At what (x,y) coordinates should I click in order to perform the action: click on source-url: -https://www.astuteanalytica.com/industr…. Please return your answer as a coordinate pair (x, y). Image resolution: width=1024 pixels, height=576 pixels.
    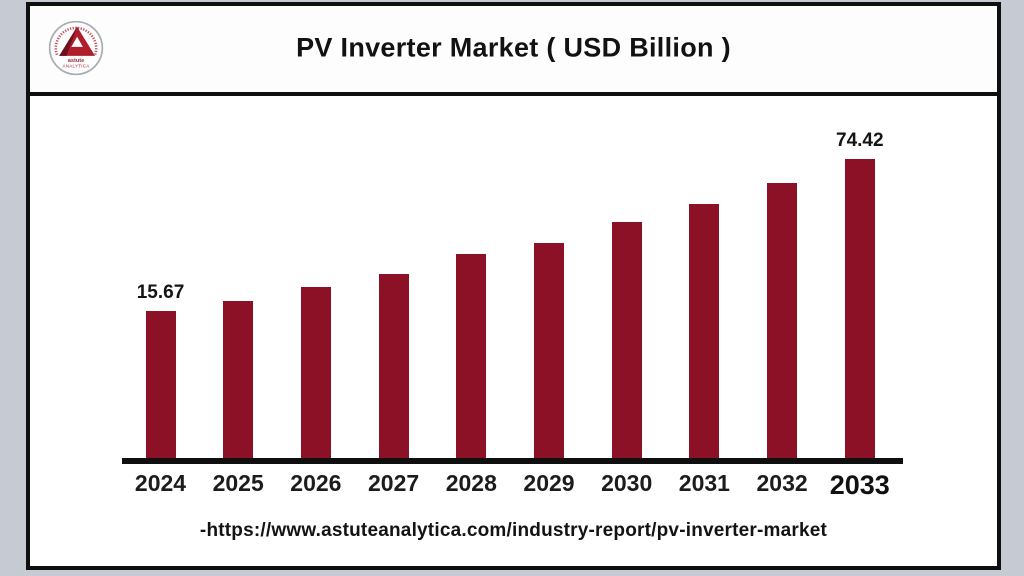
    Looking at the image, I should click on (513, 531).